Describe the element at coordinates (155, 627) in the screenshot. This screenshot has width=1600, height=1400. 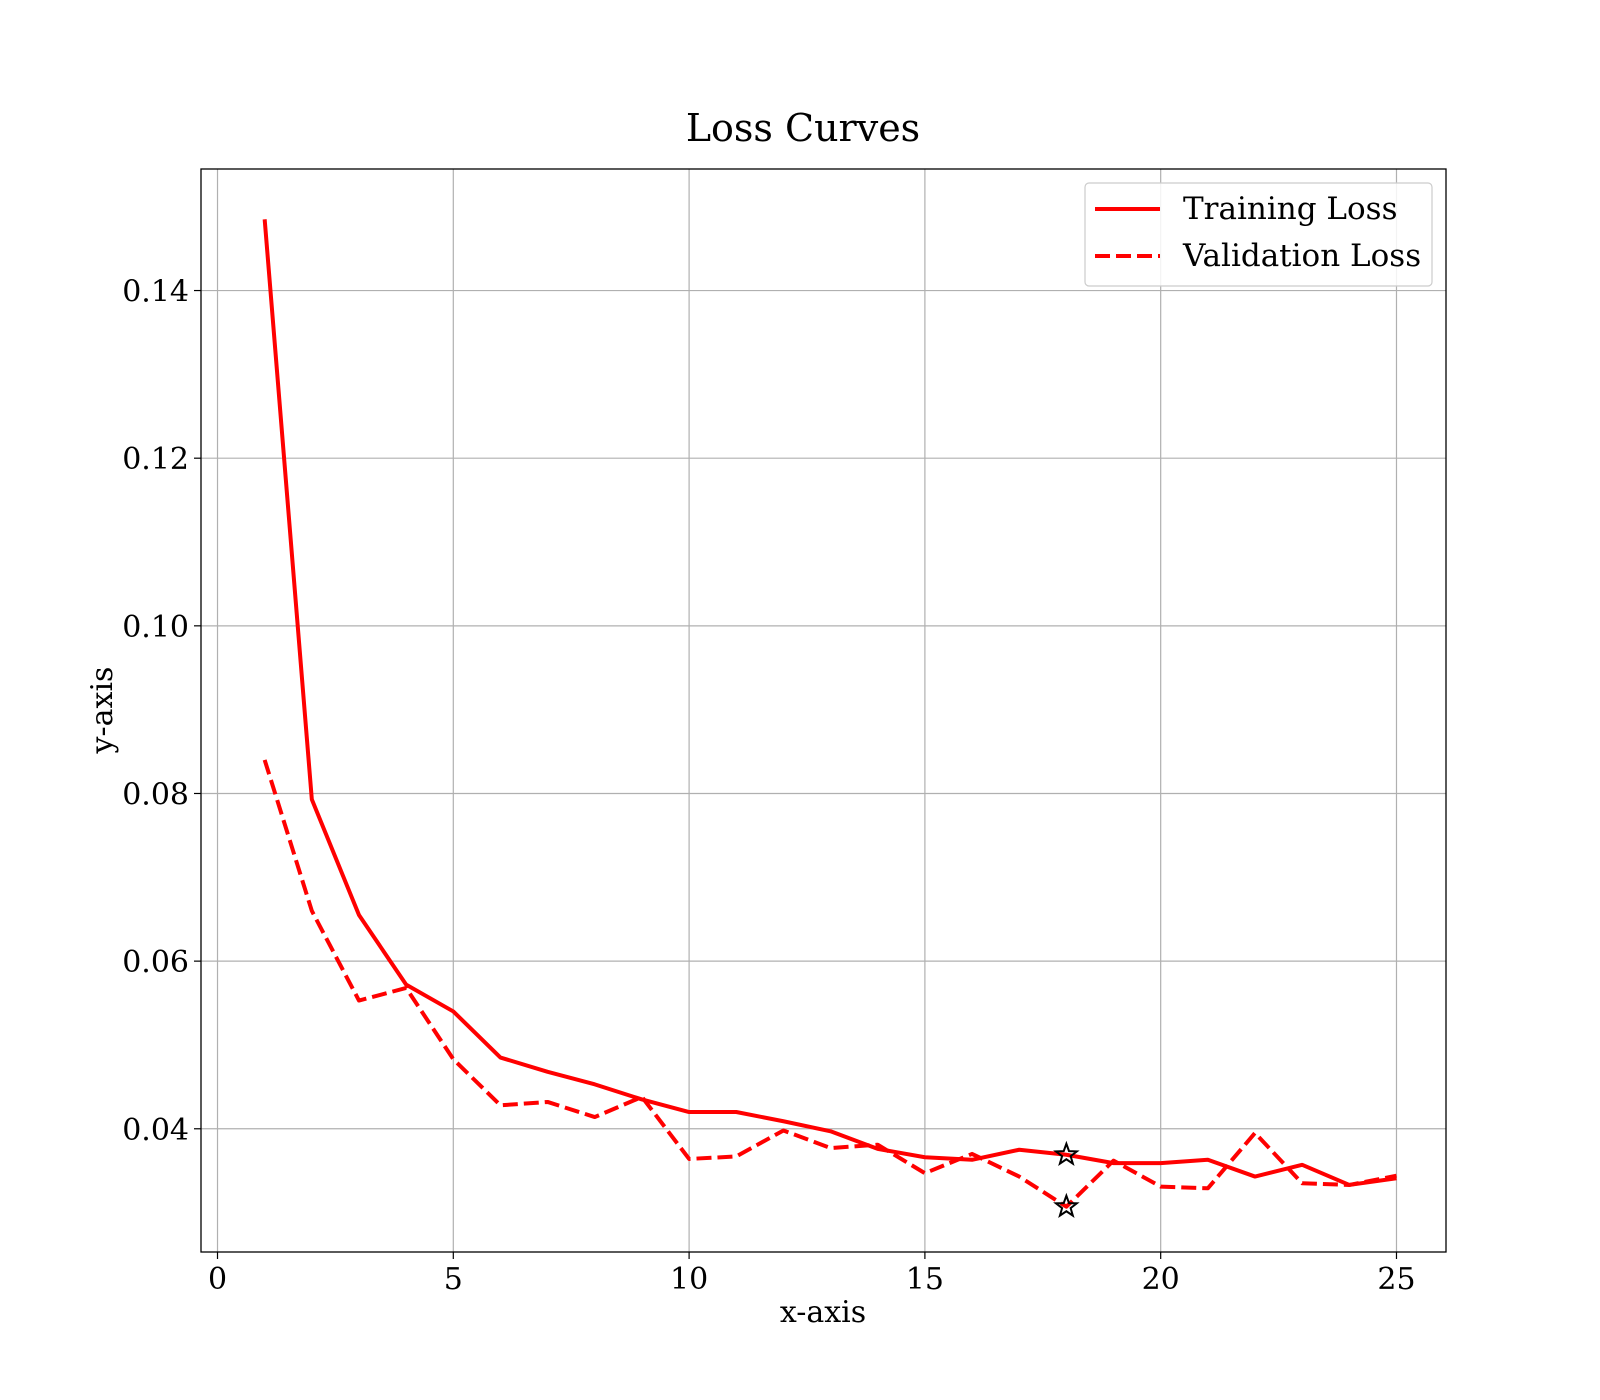
I see `y-tick-label: 0.10` at that location.